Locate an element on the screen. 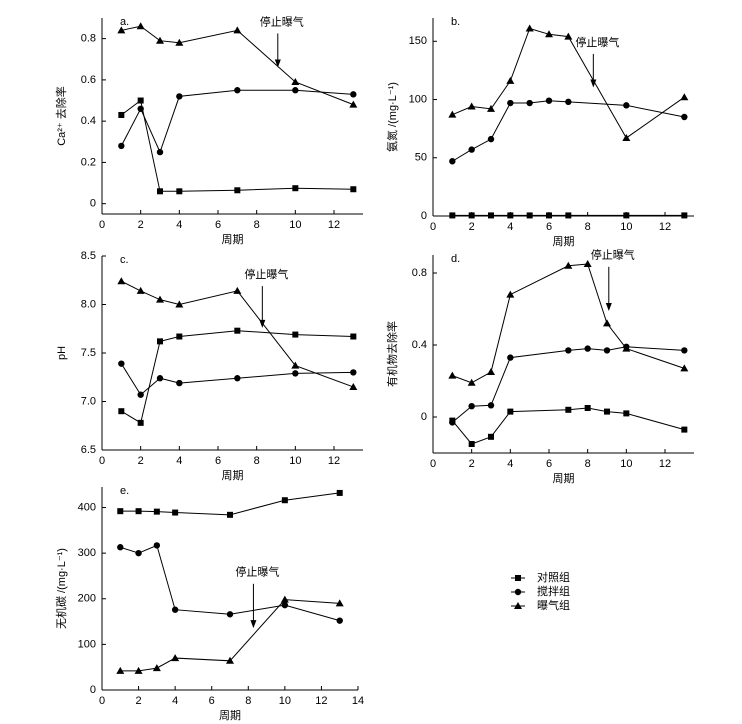  y-axis-label: 无机碳 /(mg·L⁻¹) is located at coordinates (61, 588).